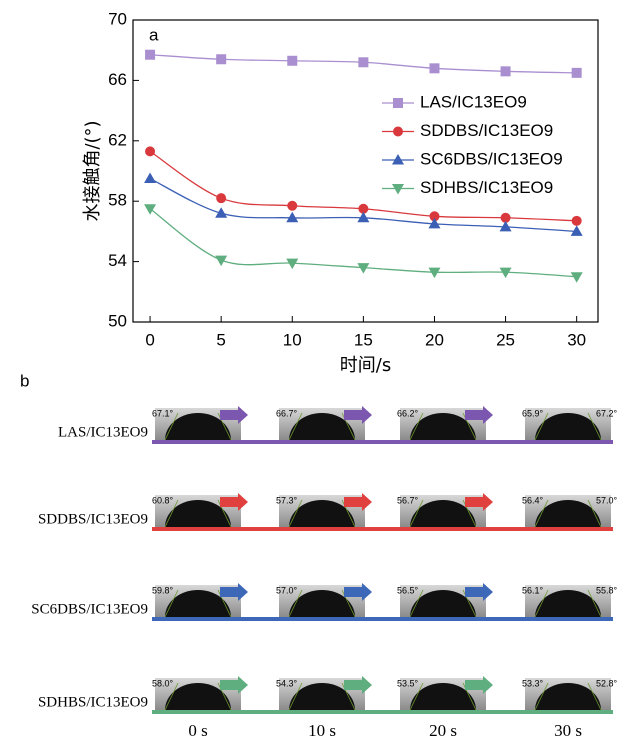  I want to click on row-label: LAS/IC13EO9, so click(103, 432).